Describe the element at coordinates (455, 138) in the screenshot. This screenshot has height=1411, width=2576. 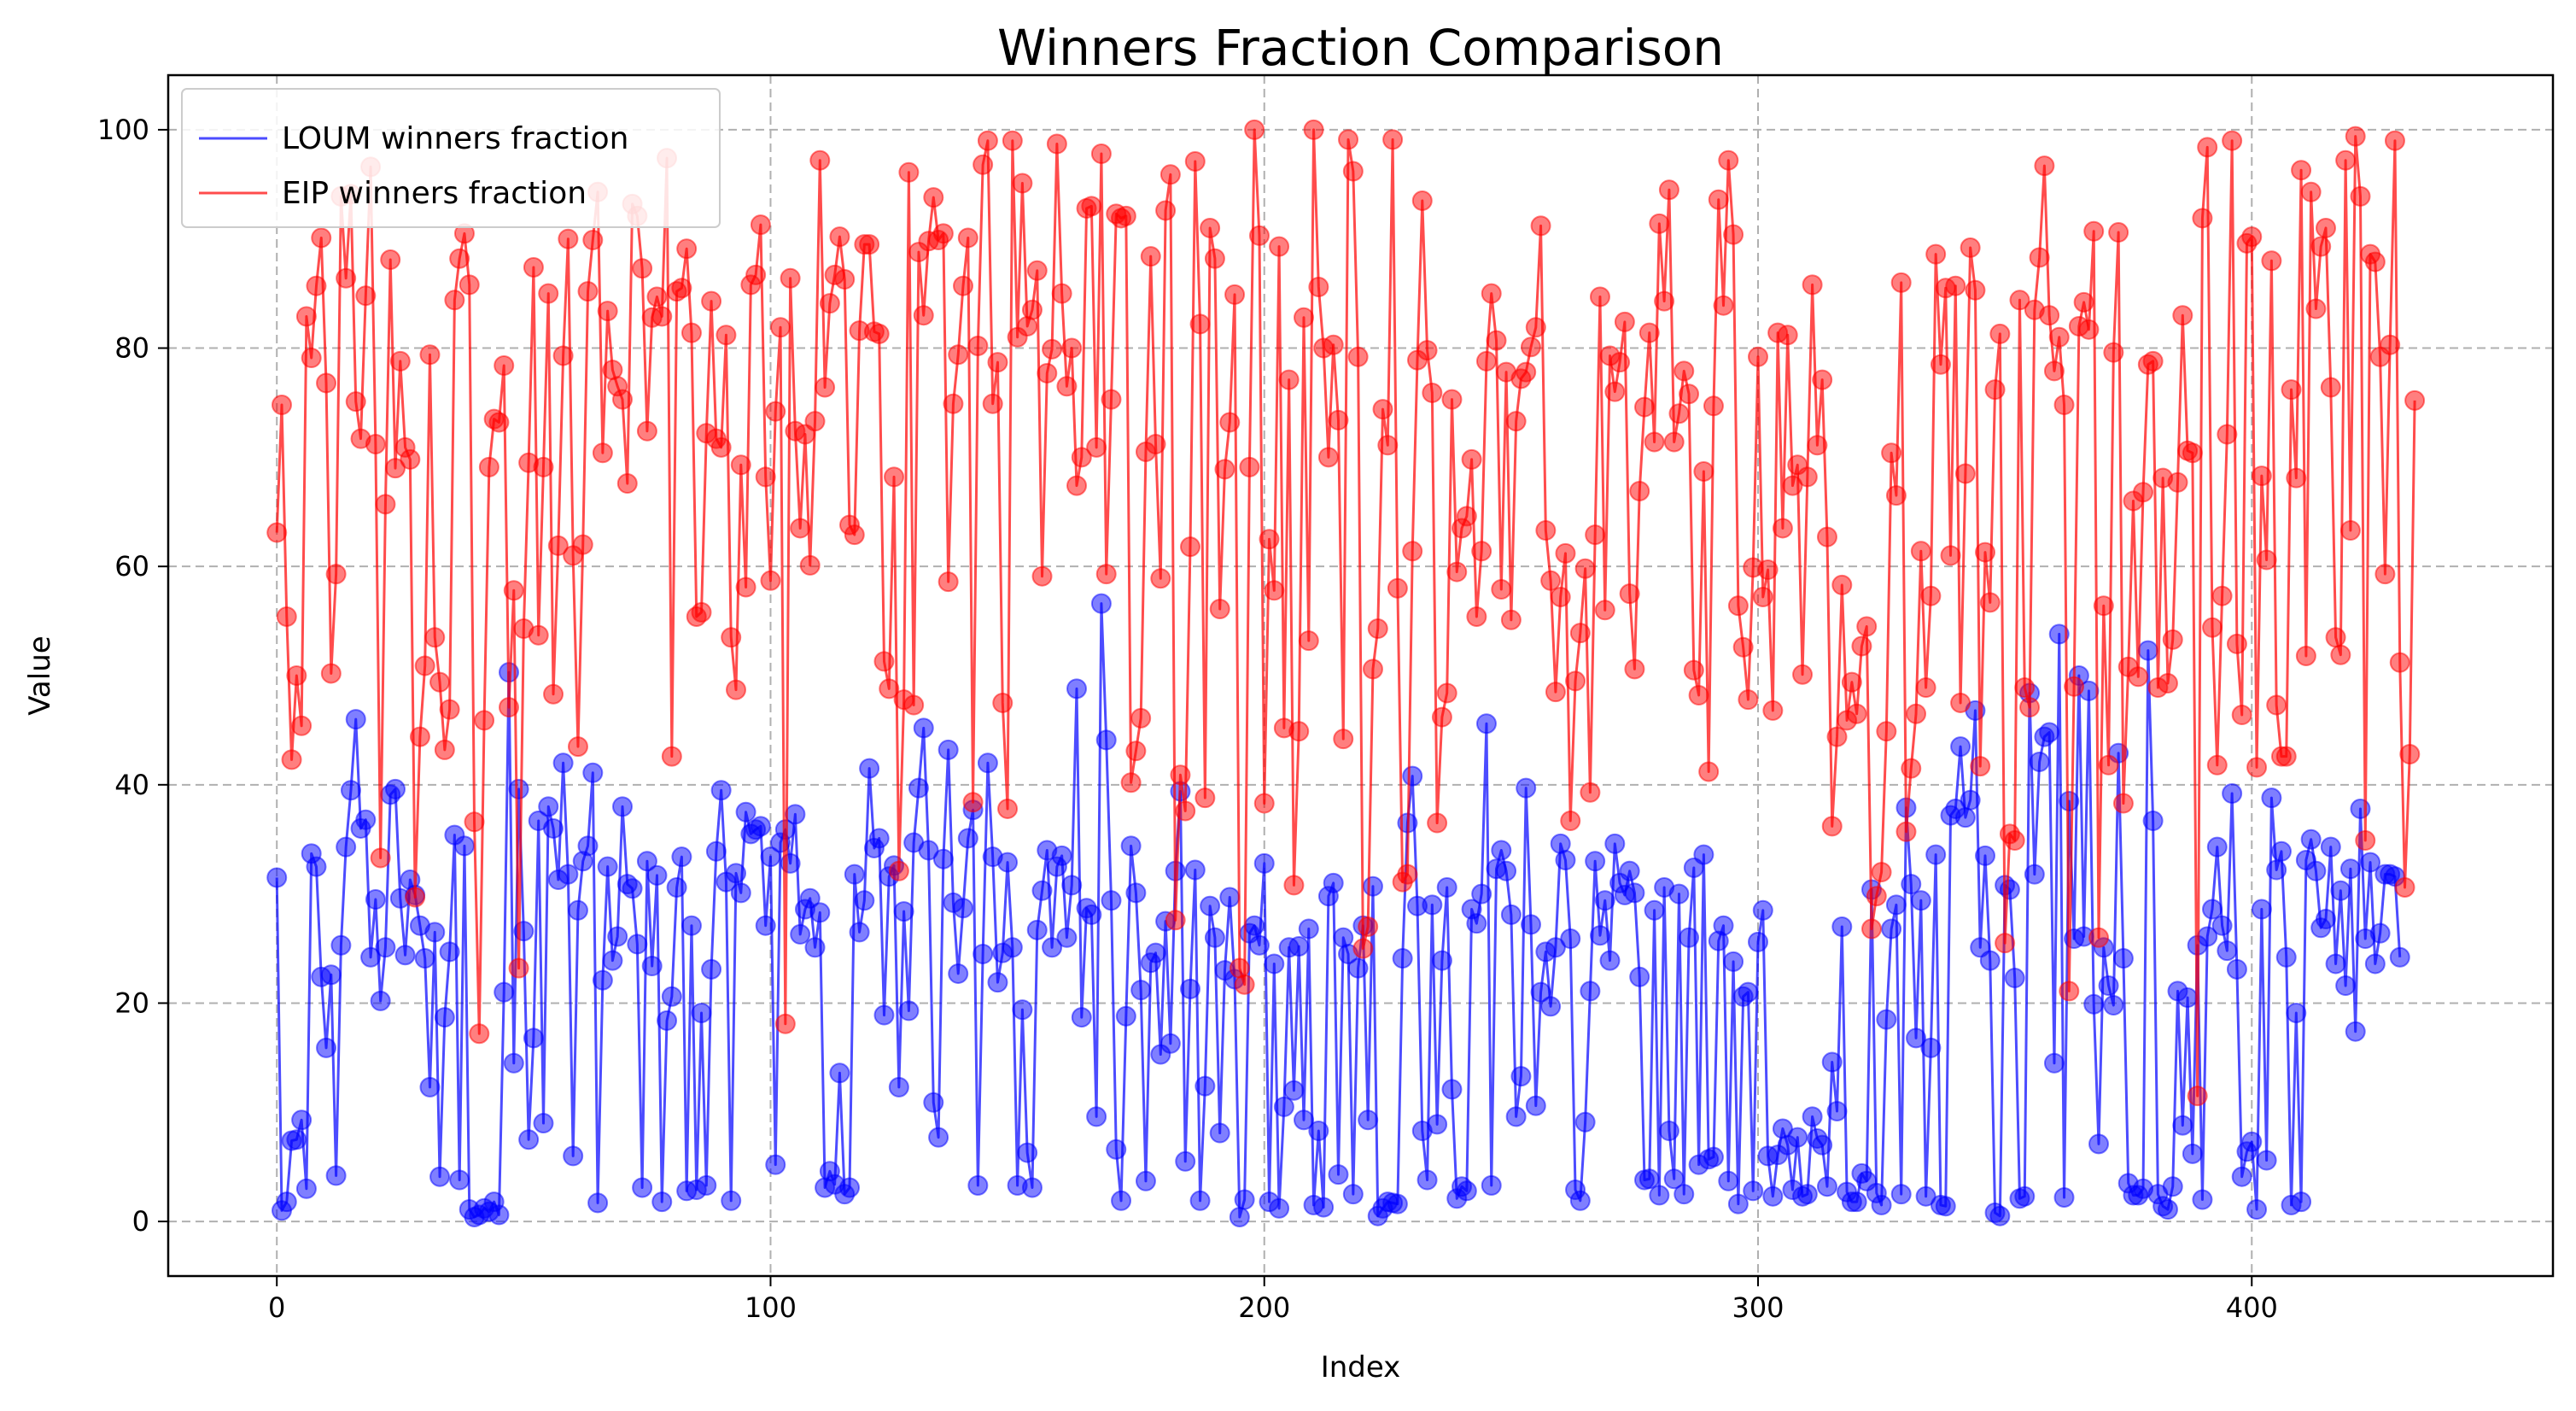
I see `legend-label-loum: LOUM winners fraction` at that location.